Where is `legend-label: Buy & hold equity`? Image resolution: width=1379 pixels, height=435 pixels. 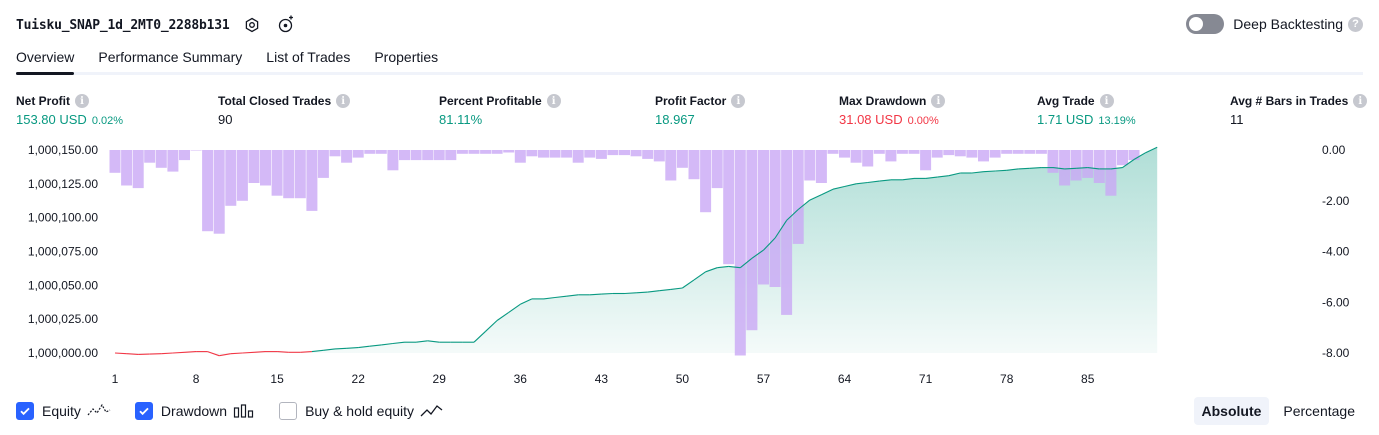 legend-label: Buy & hold equity is located at coordinates (360, 411).